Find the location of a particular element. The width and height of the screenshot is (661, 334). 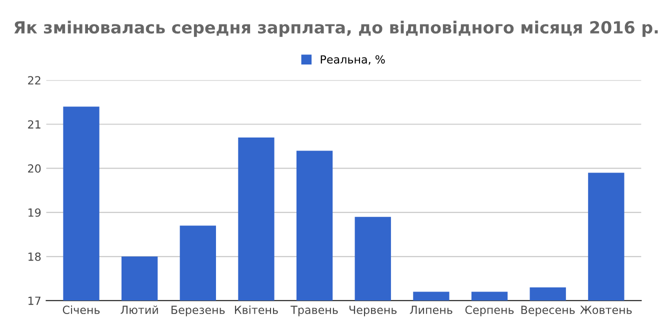

x-tick-label: Жовтень is located at coordinates (606, 310).